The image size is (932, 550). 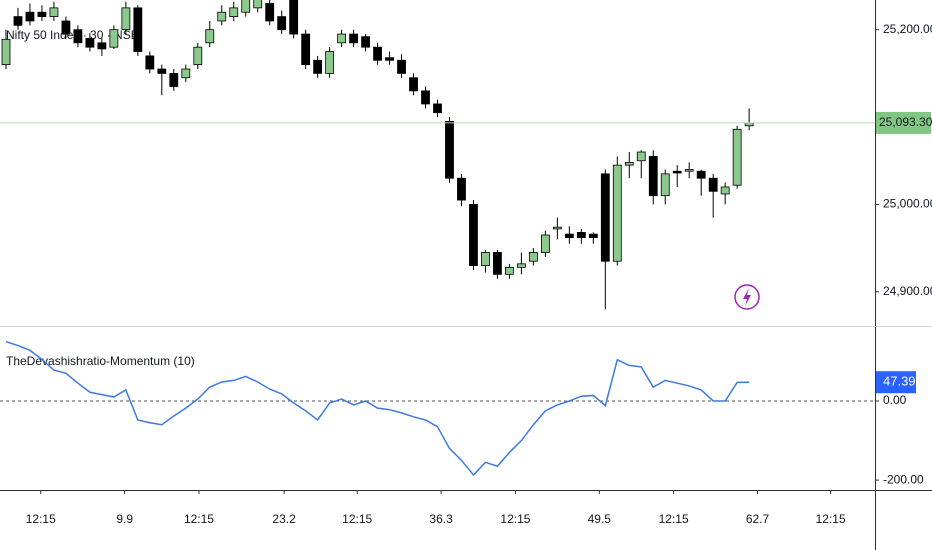 What do you see at coordinates (441, 519) in the screenshot?
I see `x-tick-label: 36.3` at bounding box center [441, 519].